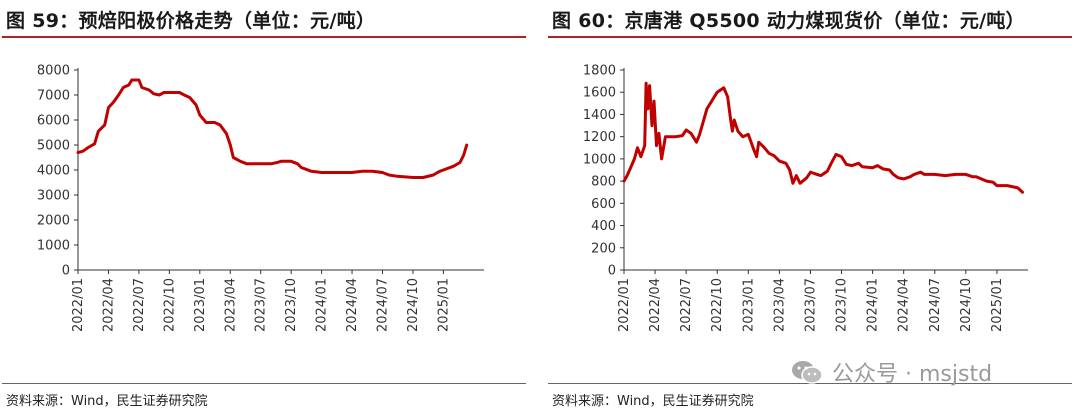  I want to click on y-tick-label: 1200, so click(599, 137).